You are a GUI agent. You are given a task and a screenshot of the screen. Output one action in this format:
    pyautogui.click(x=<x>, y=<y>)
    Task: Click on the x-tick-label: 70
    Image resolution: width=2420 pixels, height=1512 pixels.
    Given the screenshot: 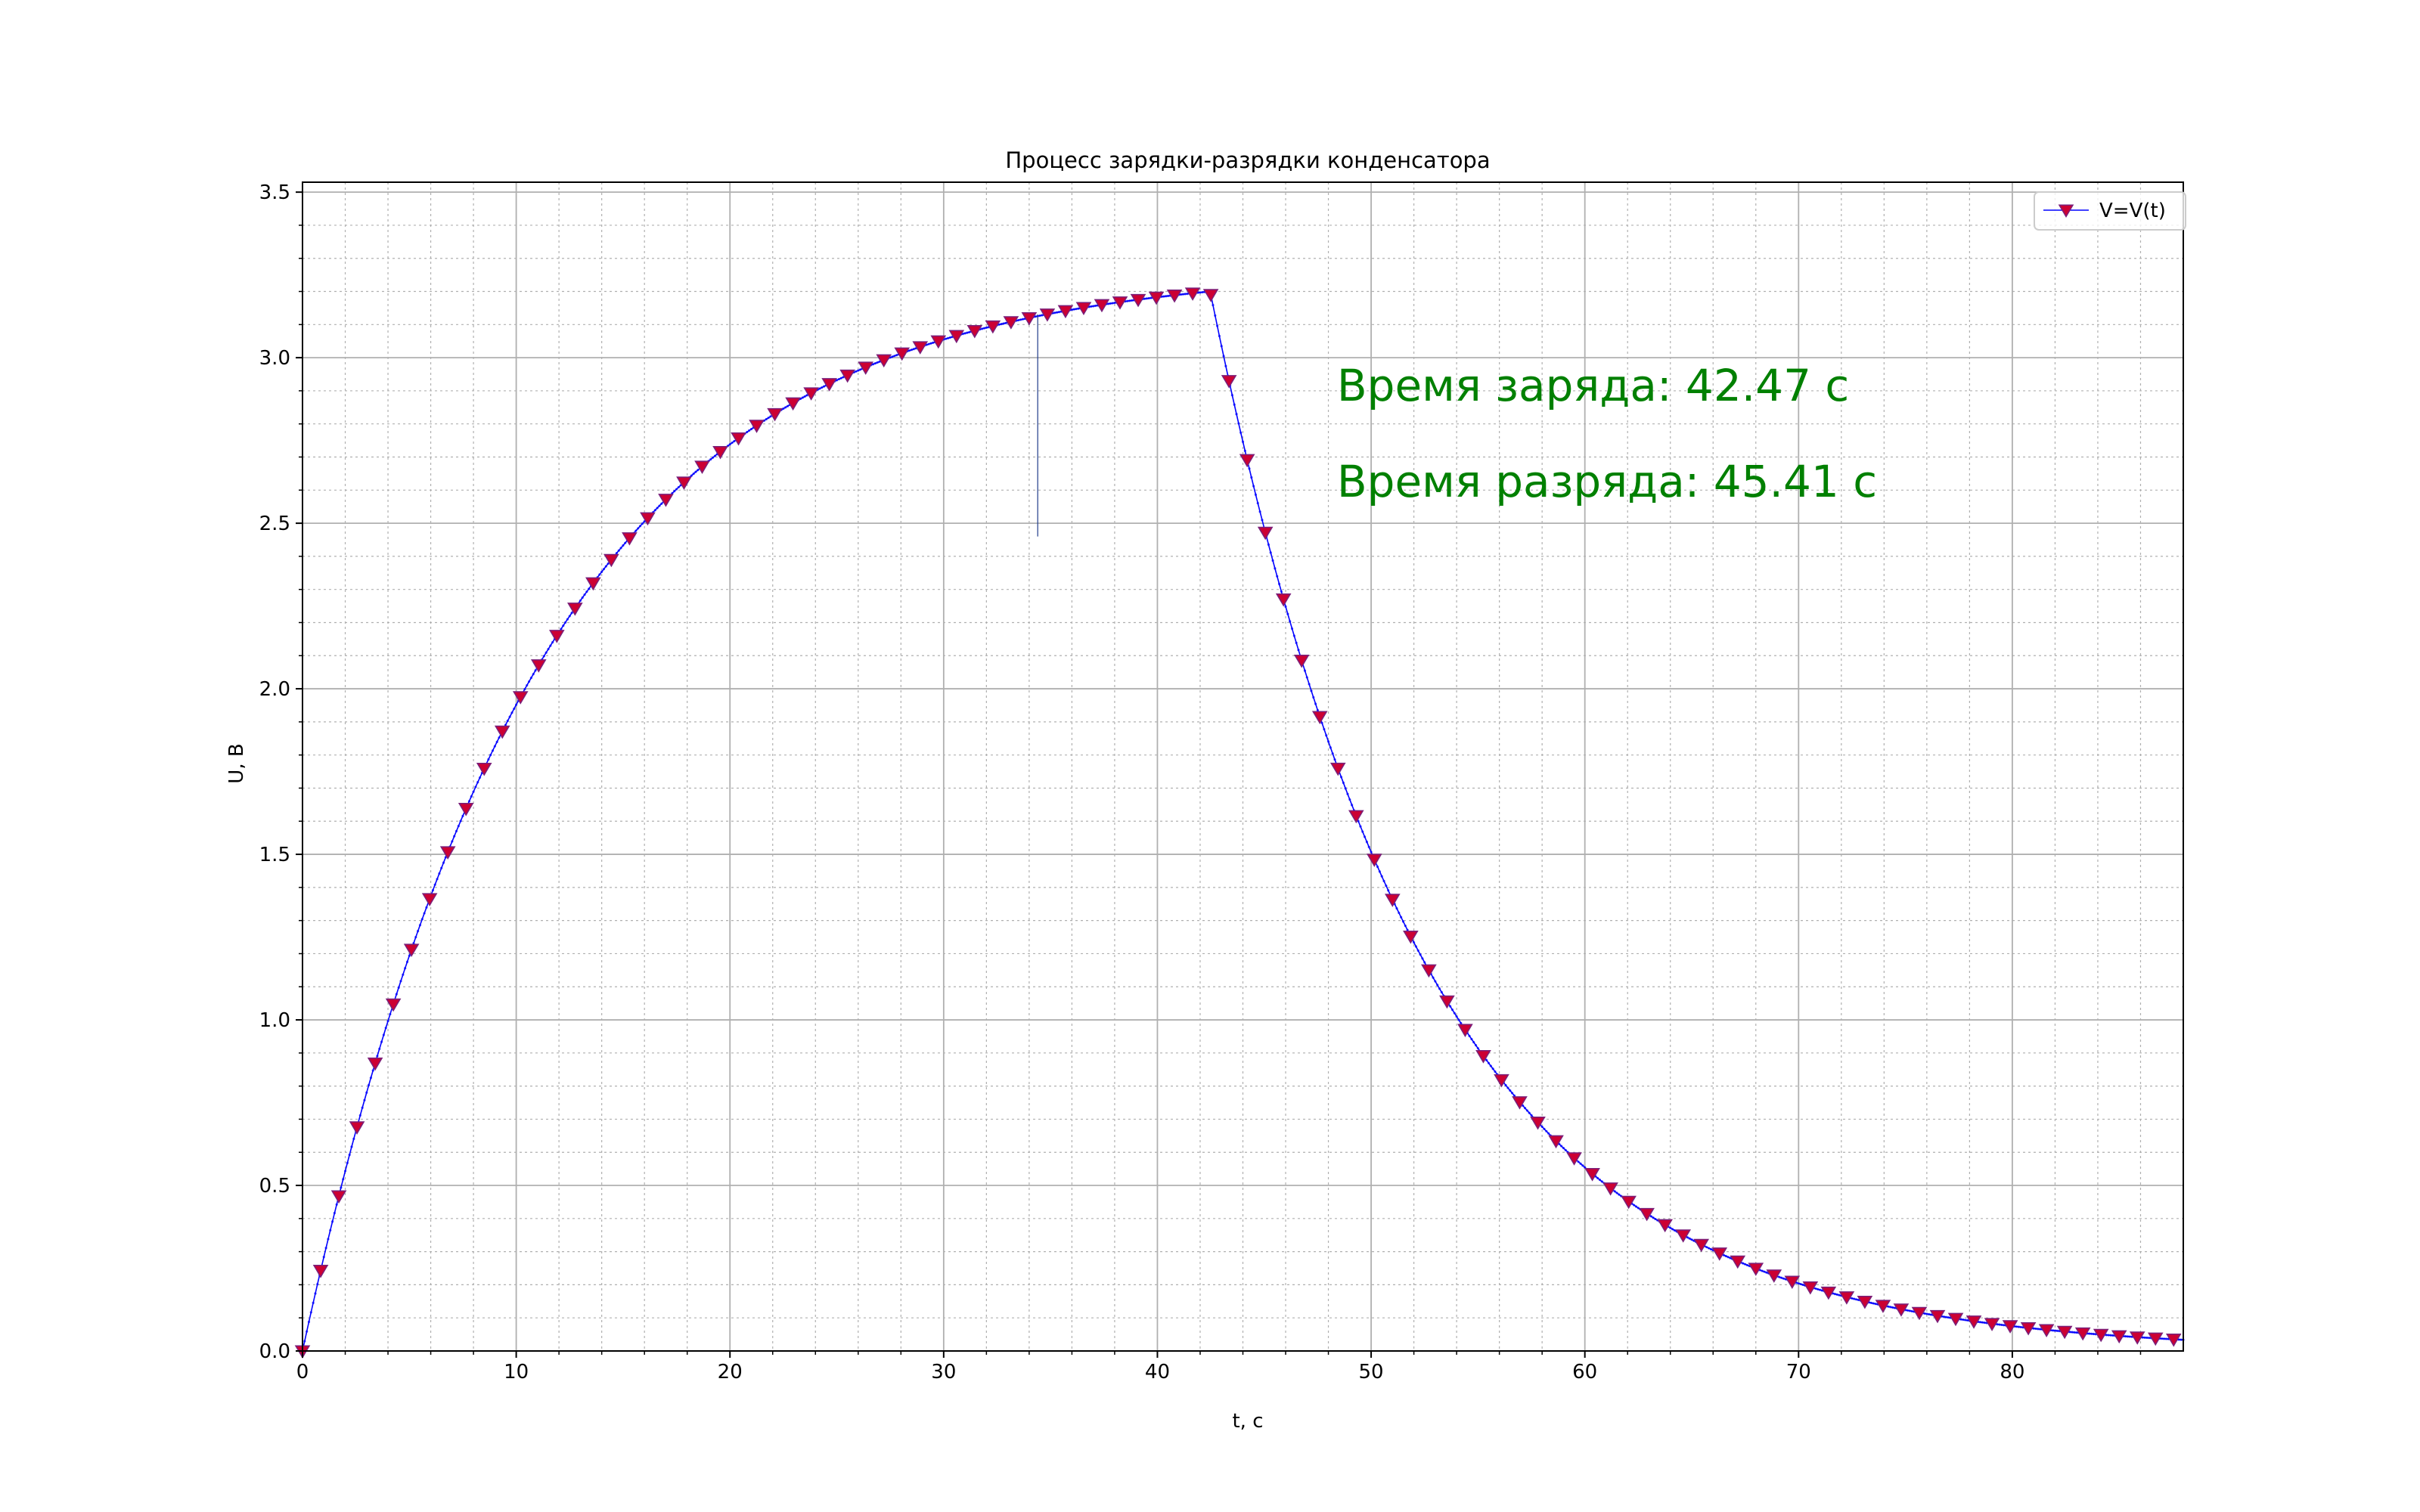 What is the action you would take?
    pyautogui.click(x=1799, y=1372)
    